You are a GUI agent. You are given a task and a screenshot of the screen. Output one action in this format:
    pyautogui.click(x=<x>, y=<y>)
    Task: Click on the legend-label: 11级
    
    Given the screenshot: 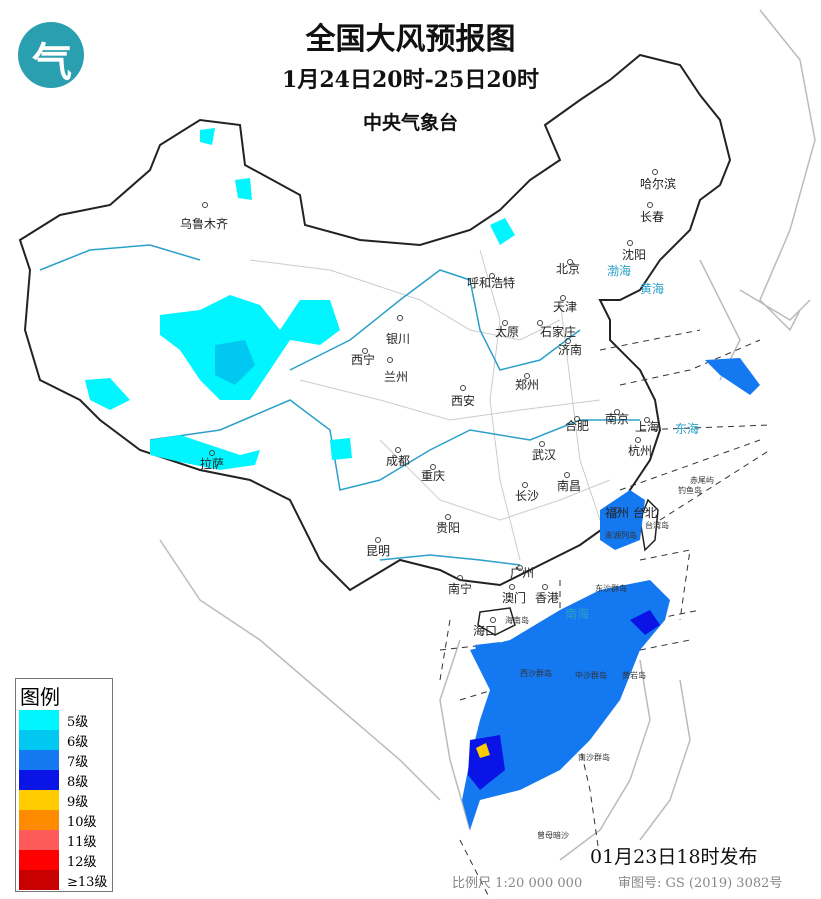 What is the action you would take?
    pyautogui.click(x=82, y=842)
    